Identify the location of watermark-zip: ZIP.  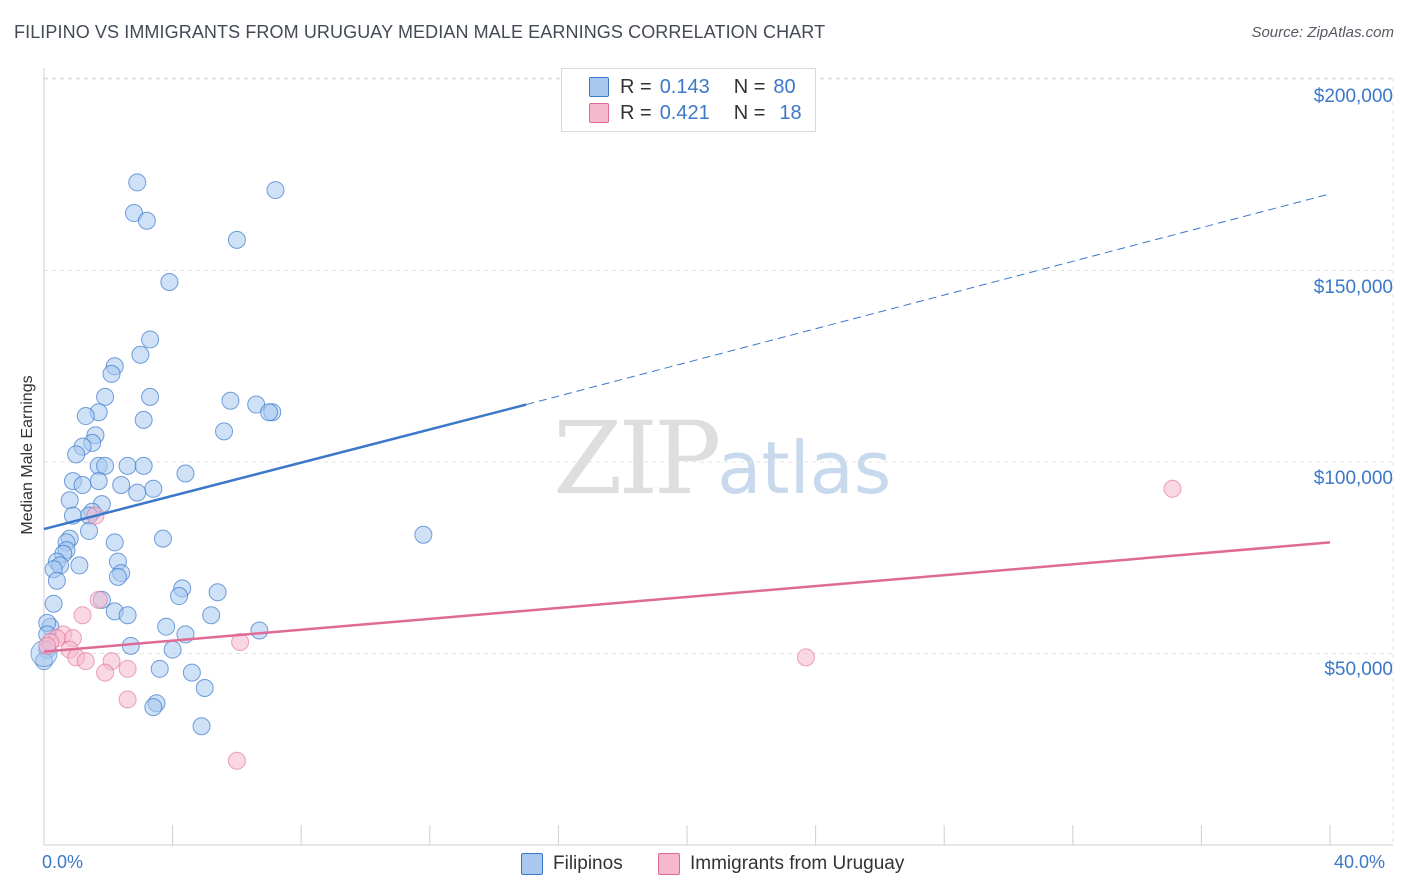
(637, 458).